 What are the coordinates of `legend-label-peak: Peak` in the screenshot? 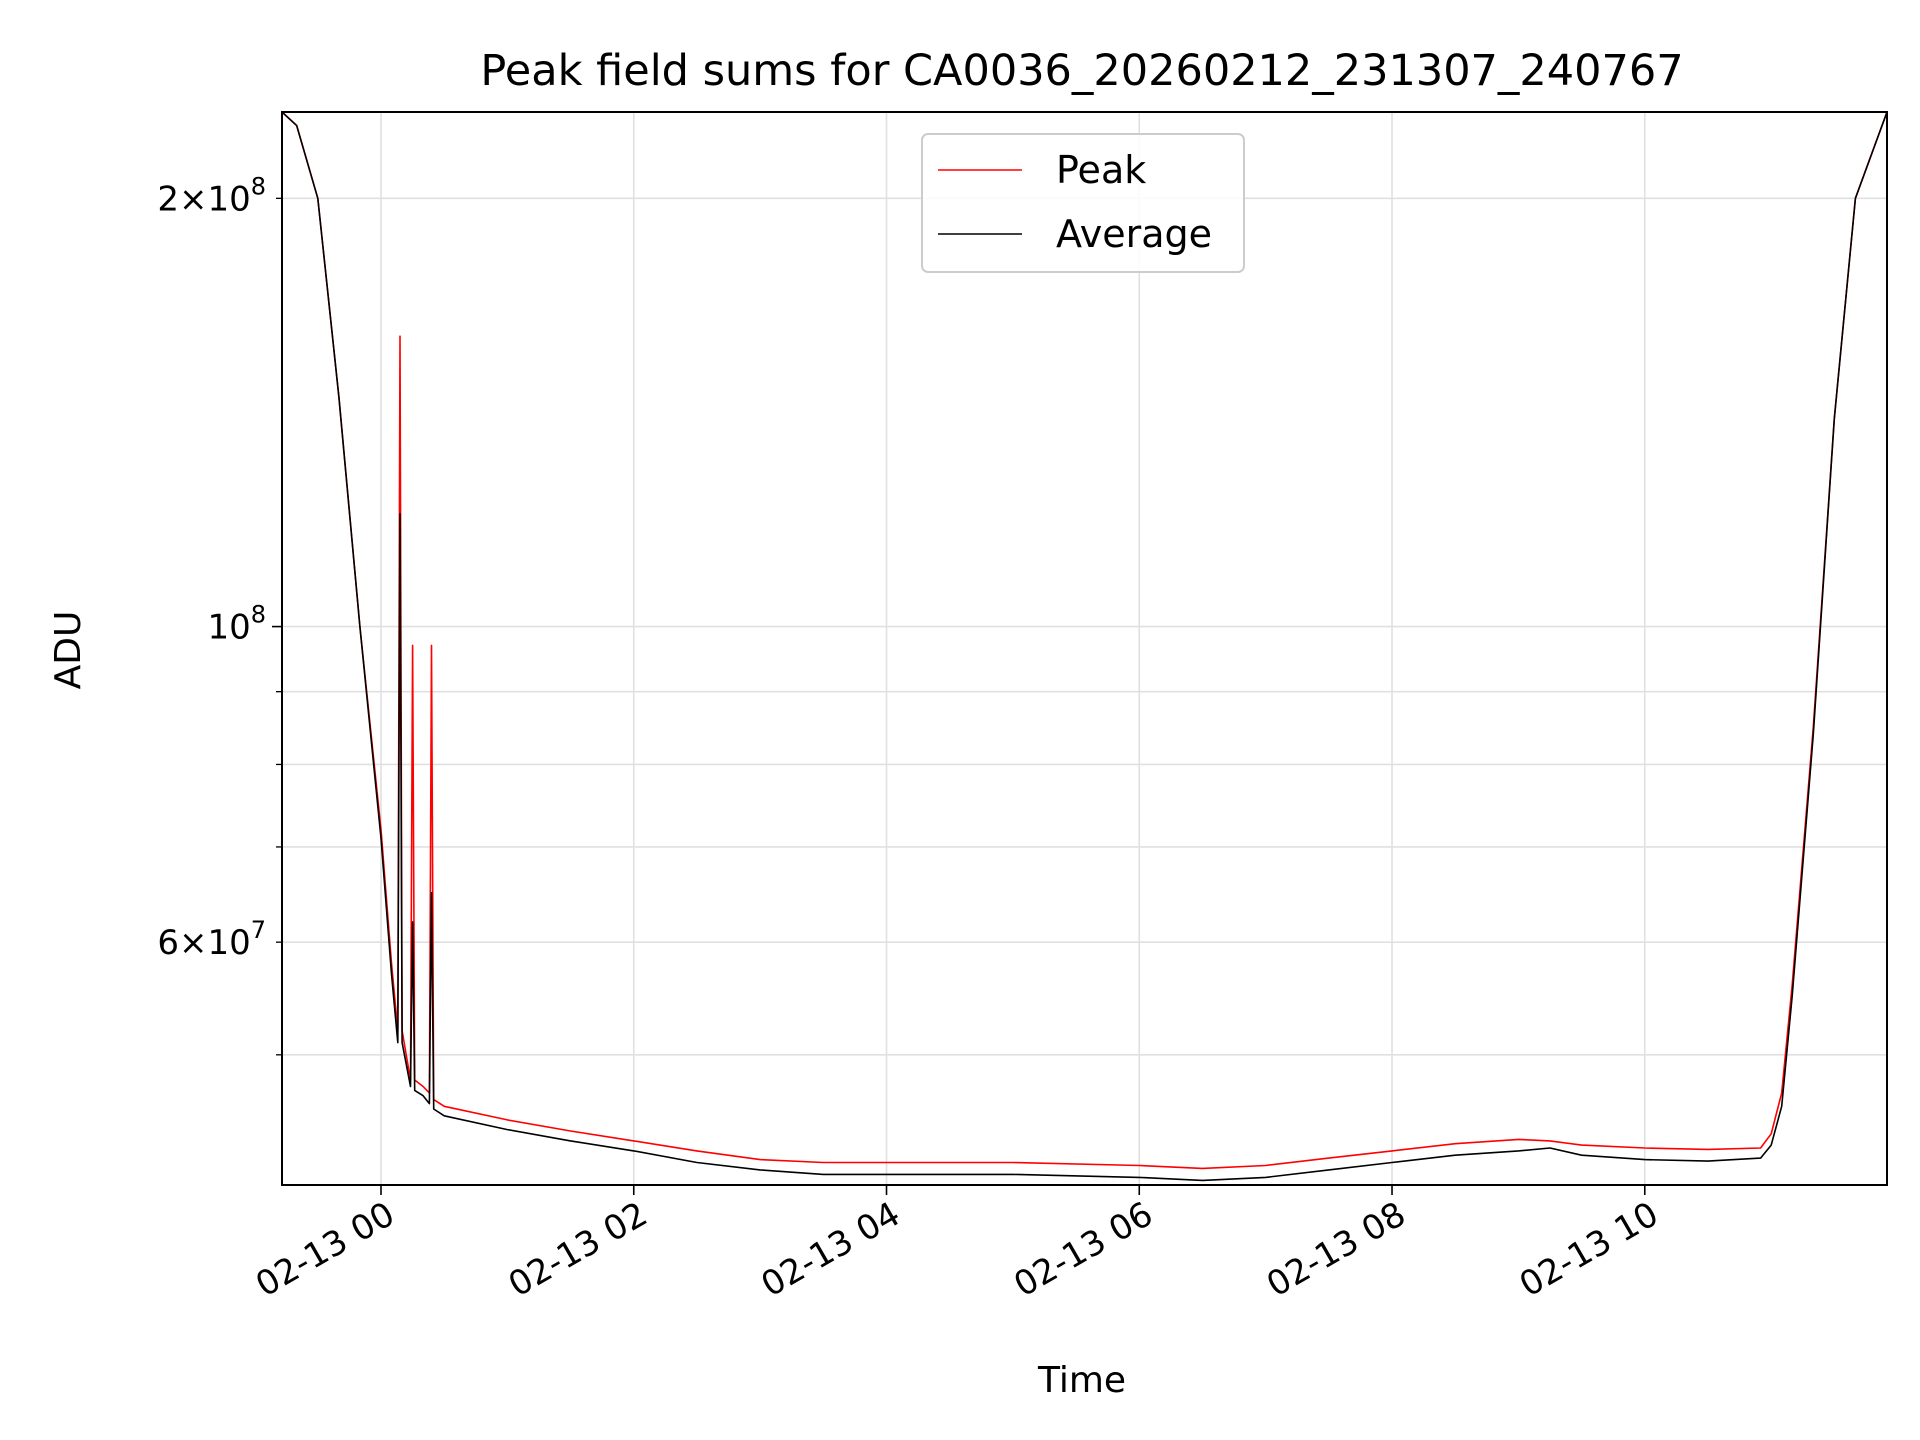 It's located at (1101, 170).